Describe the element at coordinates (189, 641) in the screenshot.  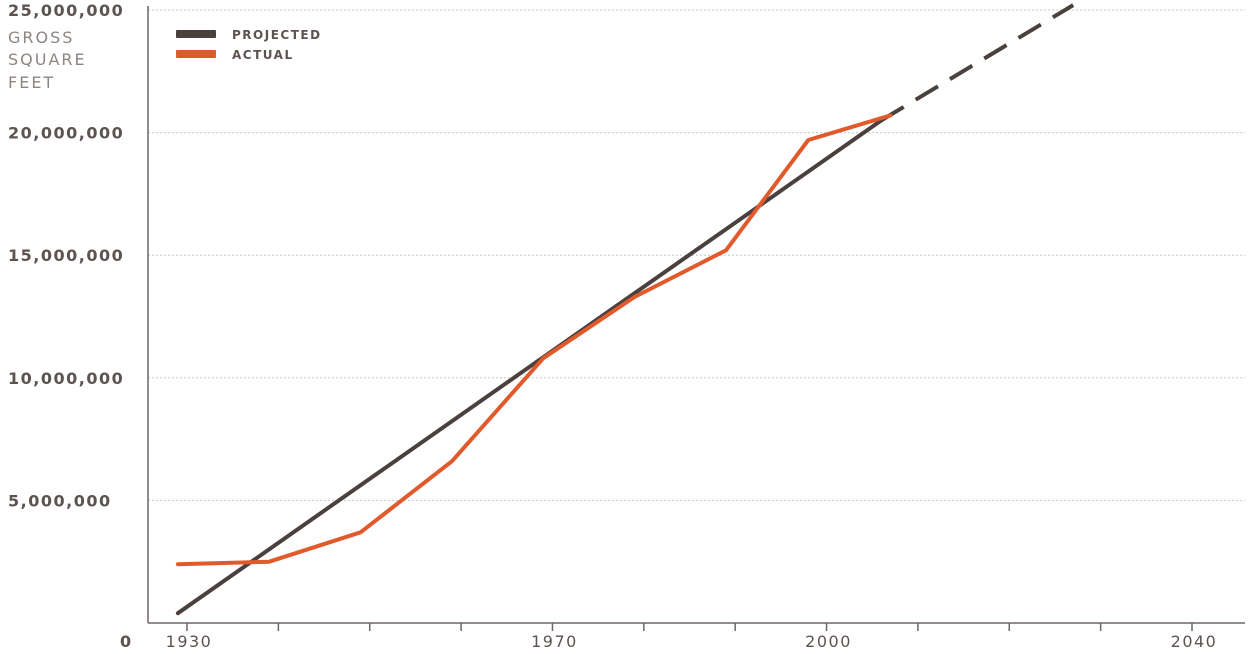
I see `x-tick-label-0: 1930` at that location.